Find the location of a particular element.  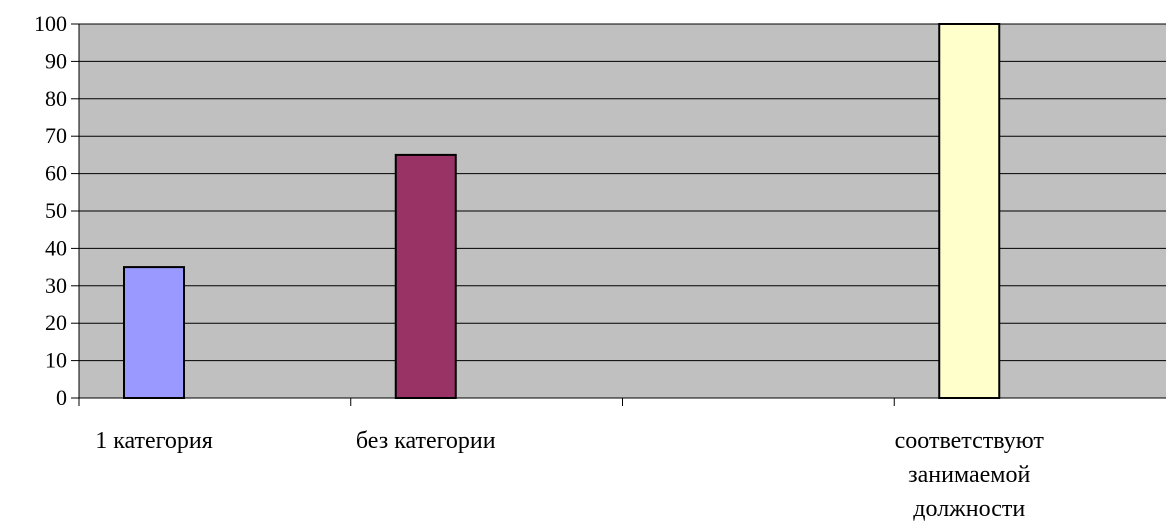

y-tick-label: 10 is located at coordinates (56, 360).